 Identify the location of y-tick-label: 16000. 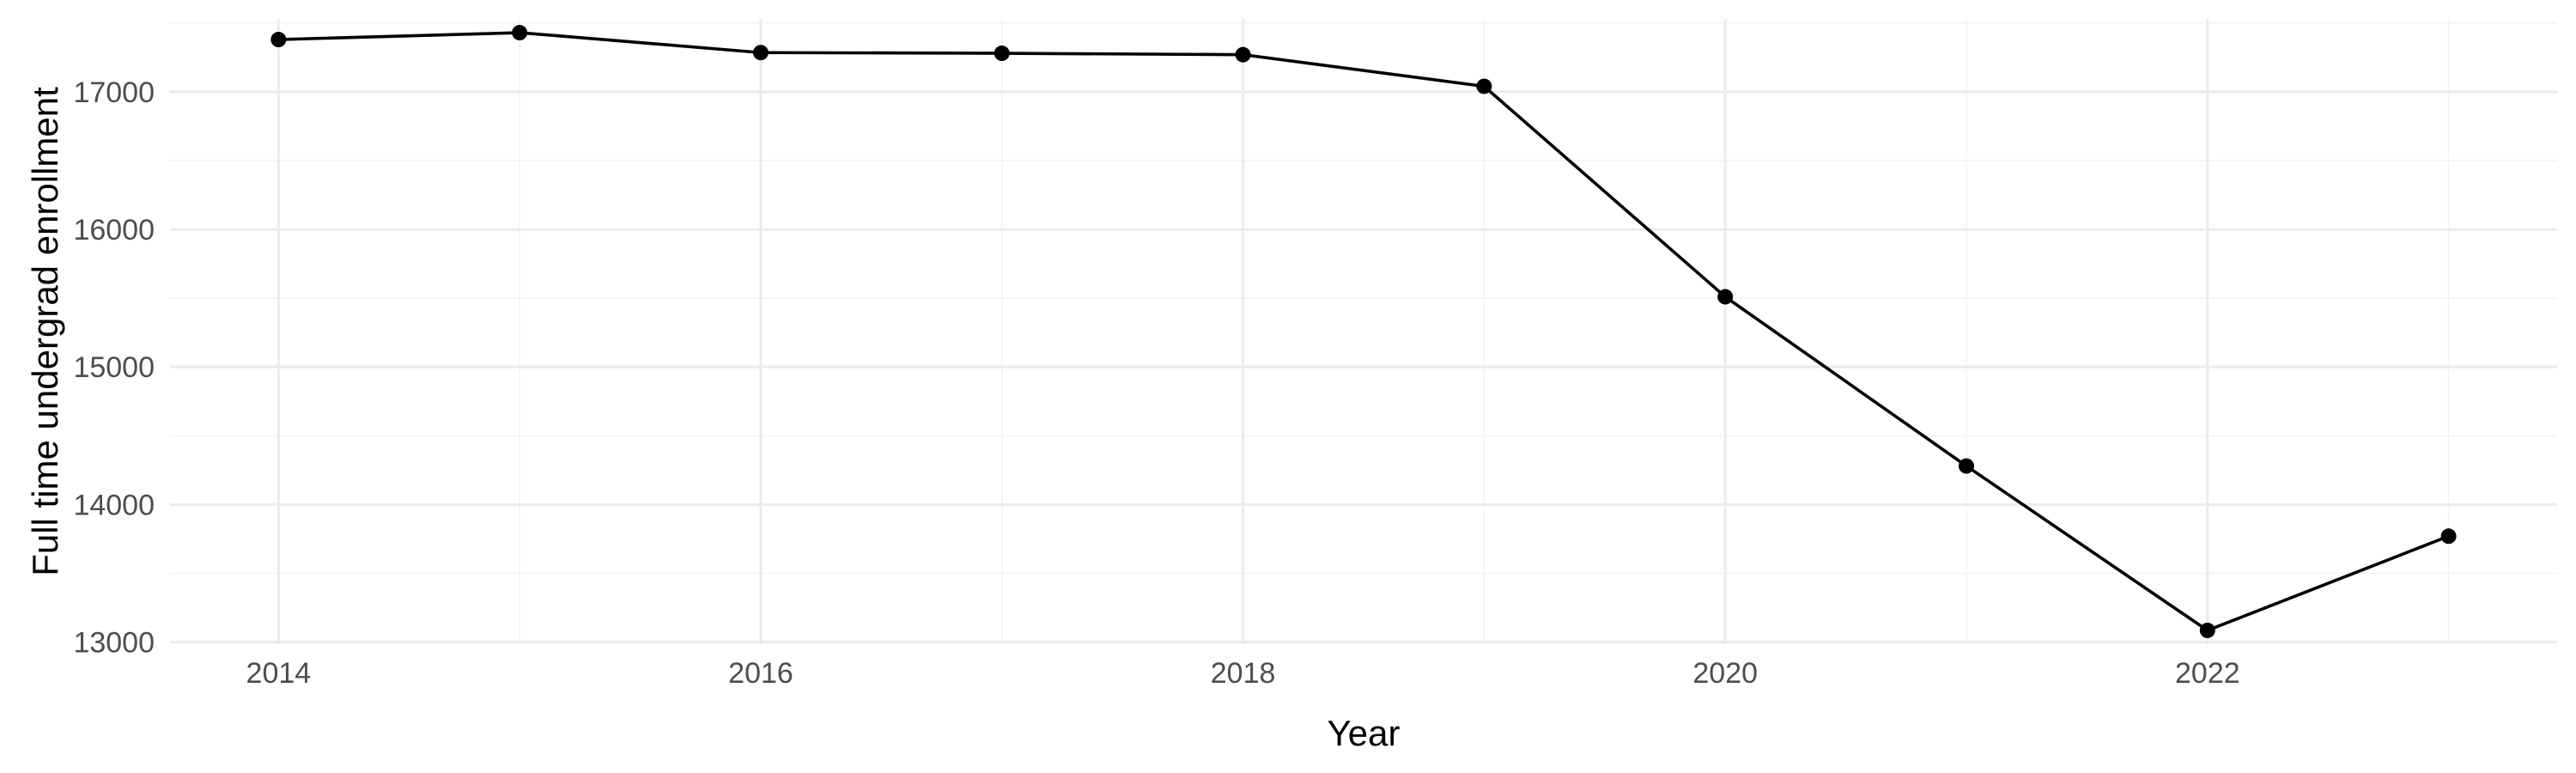
(114, 230).